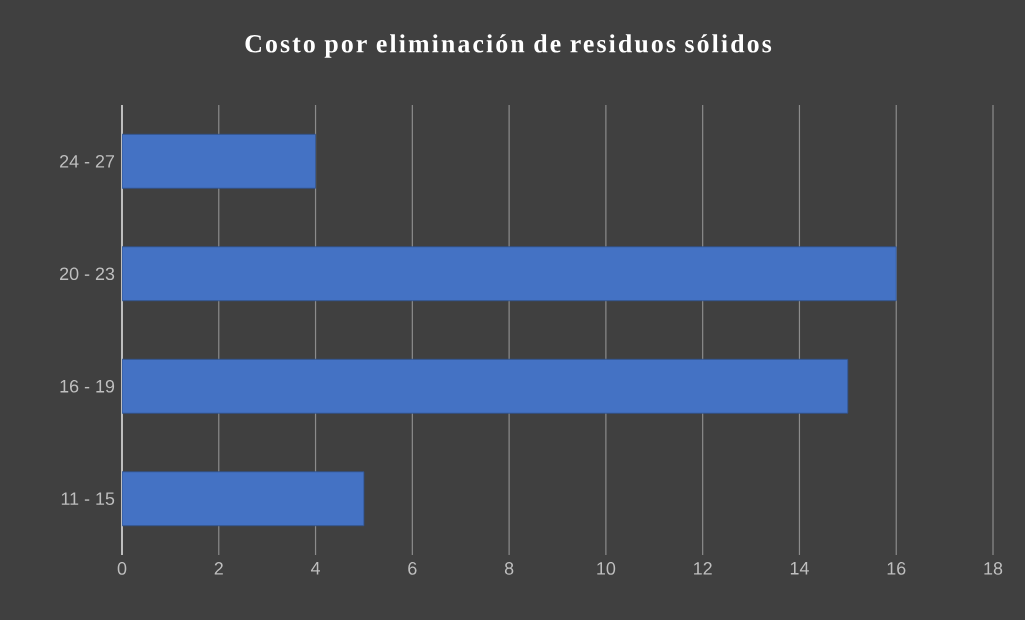  What do you see at coordinates (799, 568) in the screenshot?
I see `x-tick-label: 14` at bounding box center [799, 568].